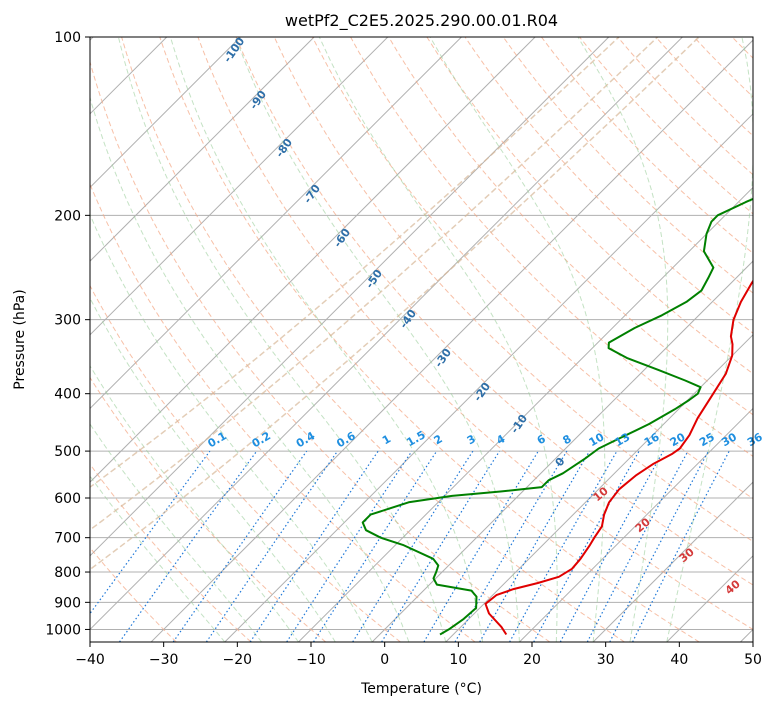  Describe the element at coordinates (20, 339) in the screenshot. I see `y-axis-label: Pressure (hPa)` at that location.